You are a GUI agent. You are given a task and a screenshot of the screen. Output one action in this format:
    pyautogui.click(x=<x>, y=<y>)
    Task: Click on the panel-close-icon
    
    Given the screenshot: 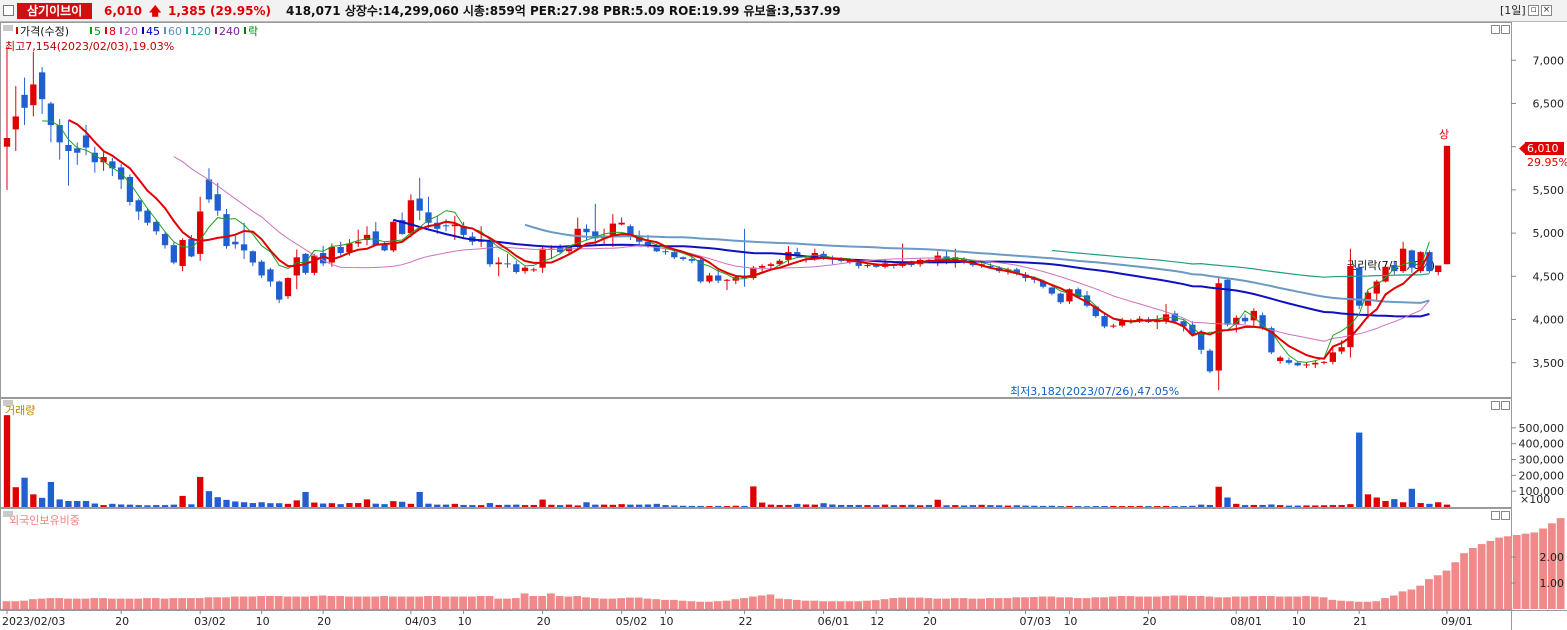 What is the action you would take?
    pyautogui.click(x=1505, y=29)
    